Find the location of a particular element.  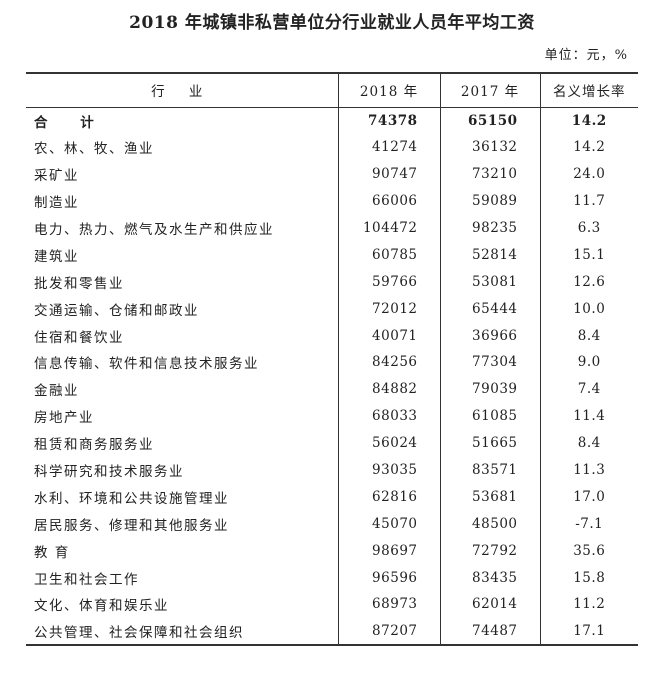

unit-note: 单位：元，% is located at coordinates (586, 55).